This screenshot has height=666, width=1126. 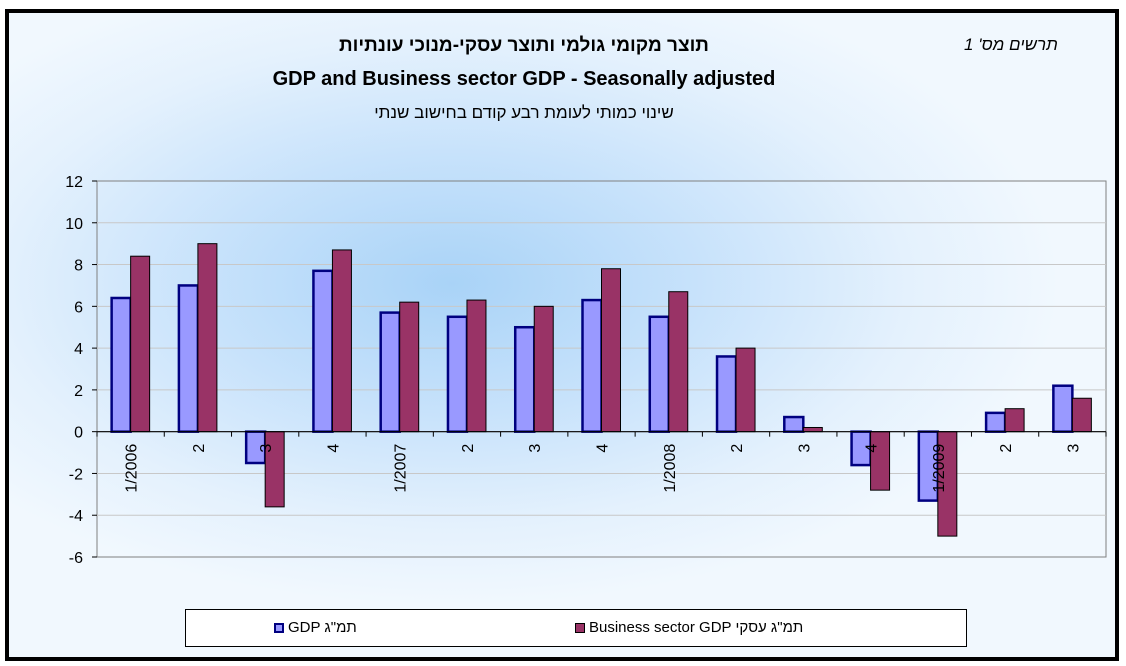 I want to click on x-tick-label: 1/2007, so click(x=401, y=468).